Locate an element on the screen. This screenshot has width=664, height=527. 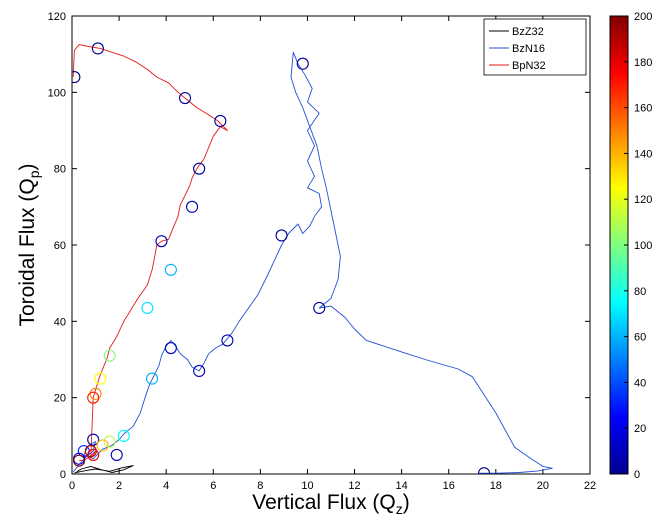
colorbar-tick-label: 200 is located at coordinates (643, 17).